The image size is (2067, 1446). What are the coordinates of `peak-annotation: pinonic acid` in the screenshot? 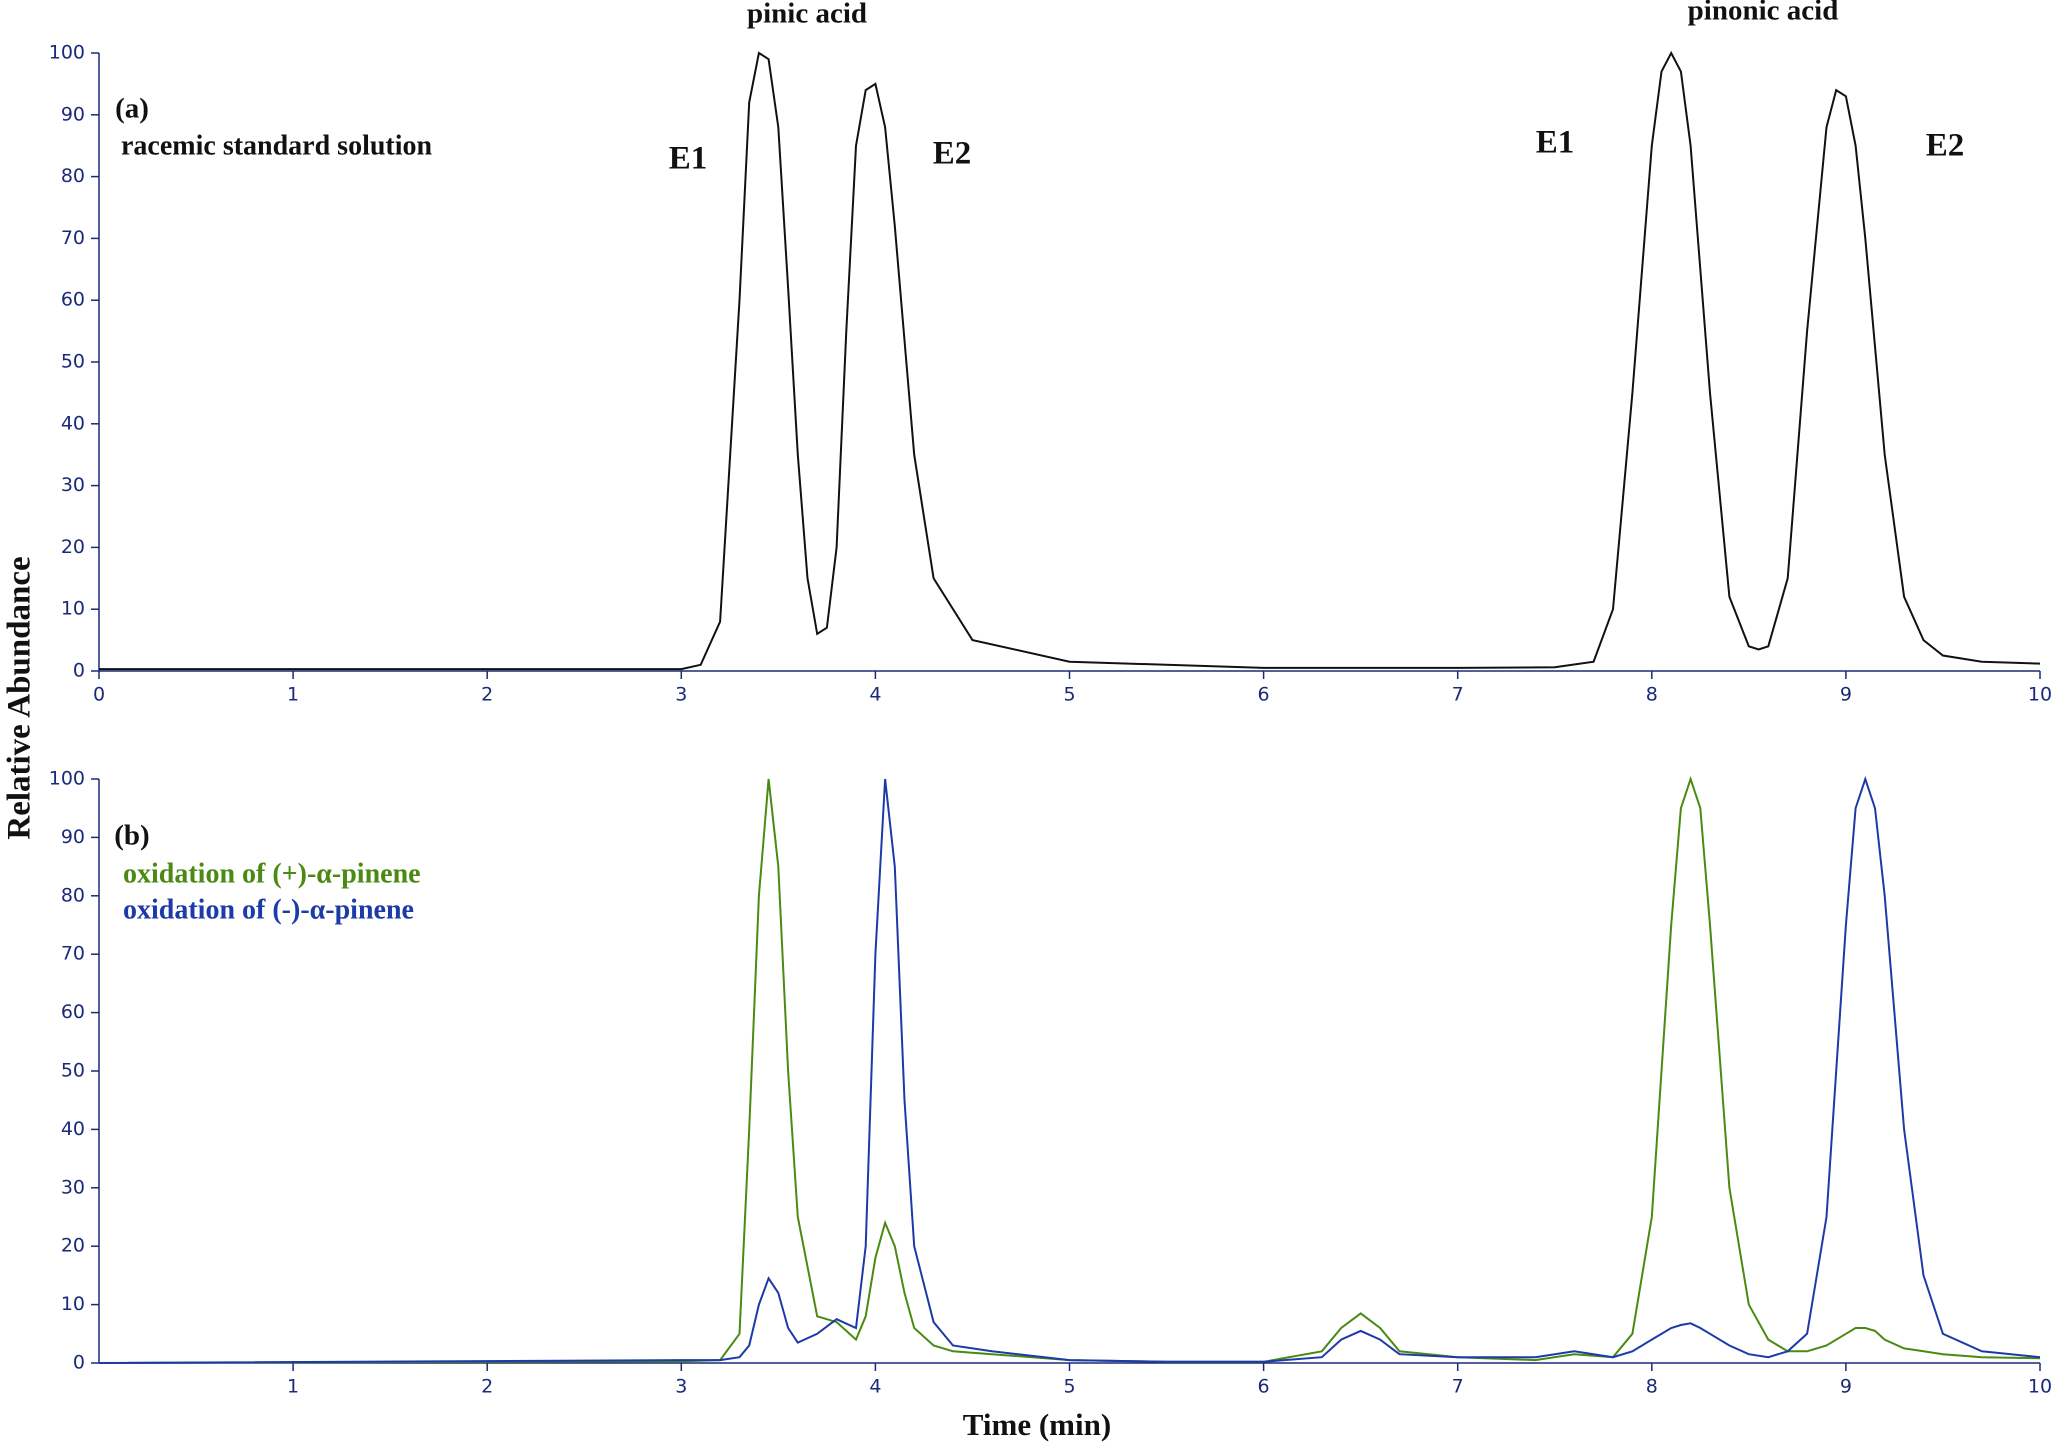 It's located at (1763, 13).